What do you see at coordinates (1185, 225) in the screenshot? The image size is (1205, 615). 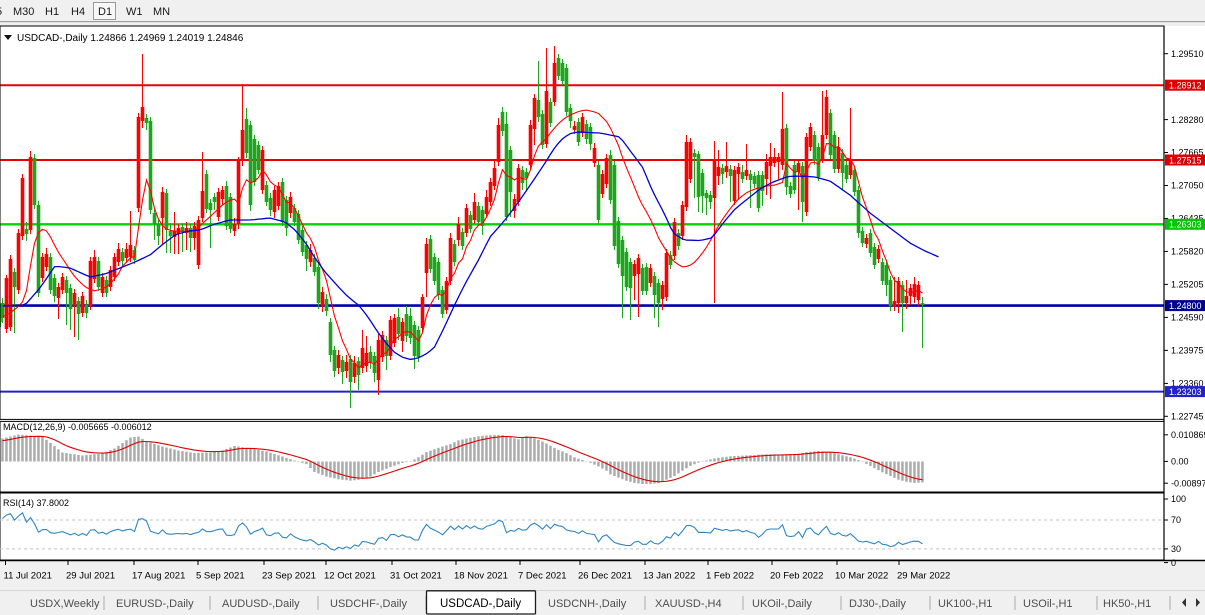 I see `svg-text: 1.26303` at bounding box center [1185, 225].